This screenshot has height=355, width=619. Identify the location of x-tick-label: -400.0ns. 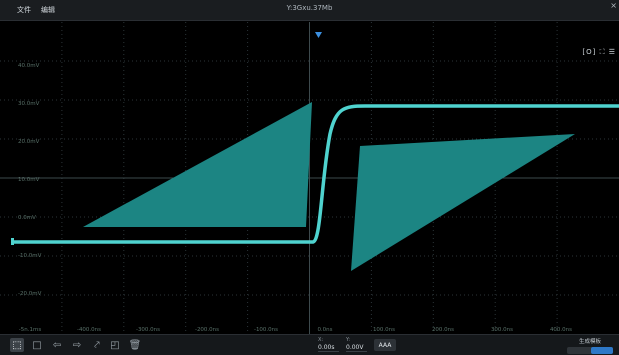
(89, 330).